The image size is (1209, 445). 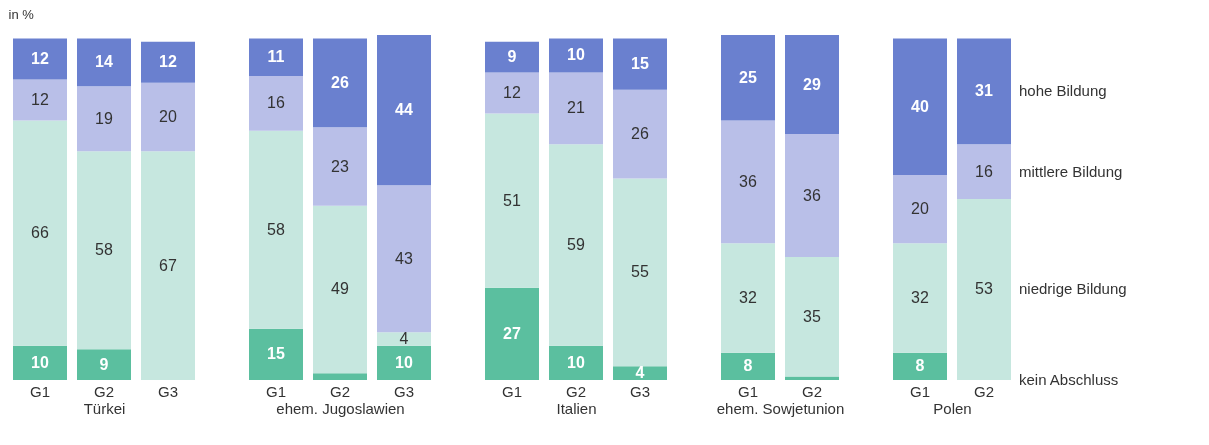 I want to click on data-label: 51, so click(x=512, y=200).